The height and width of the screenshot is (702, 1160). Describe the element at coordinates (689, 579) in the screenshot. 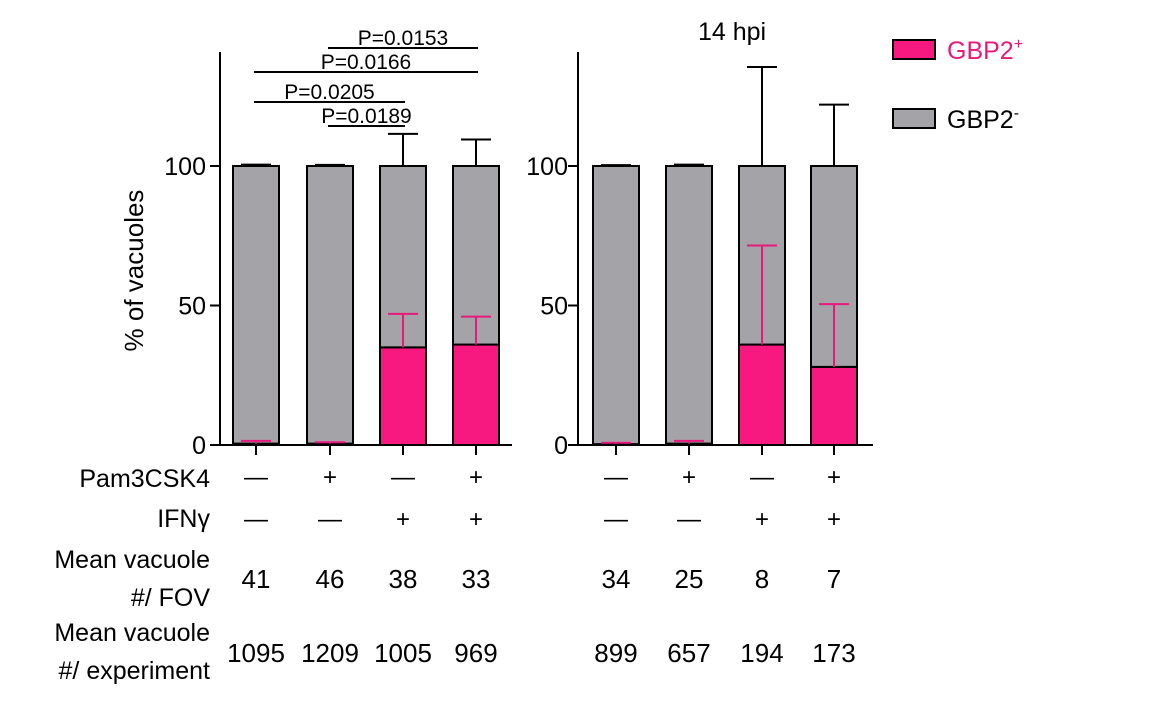

I see `row-fov-2: 25` at that location.